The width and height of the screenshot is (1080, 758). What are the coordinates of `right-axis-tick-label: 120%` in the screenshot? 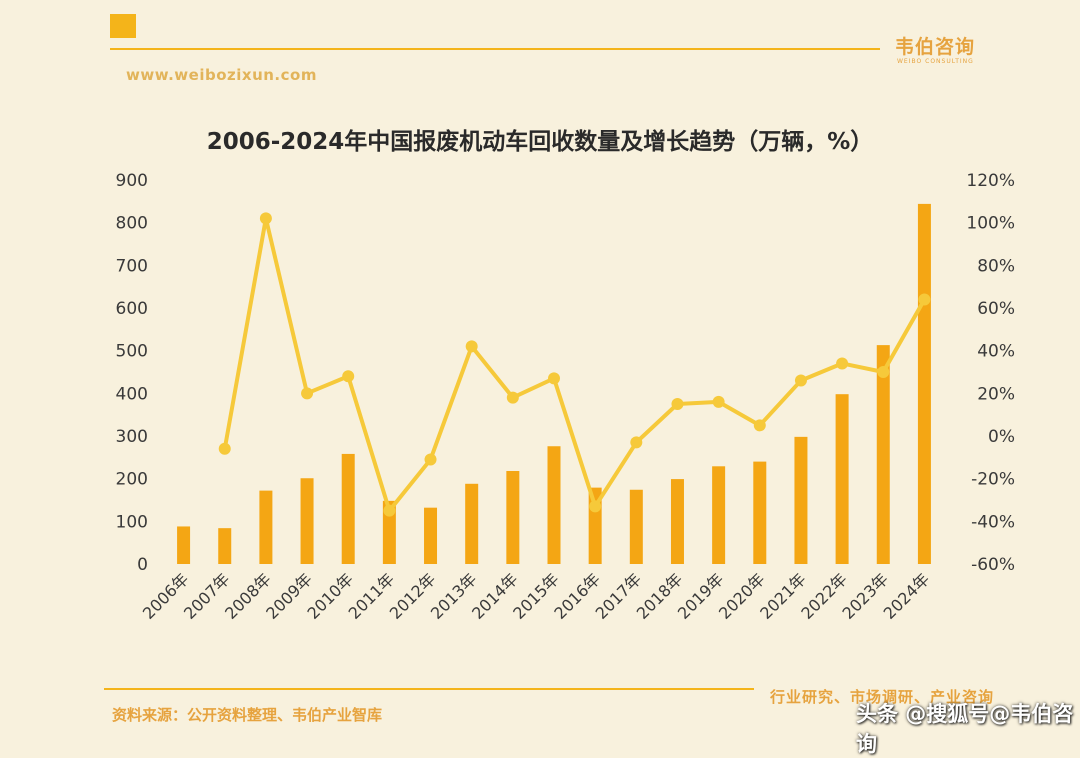 It's located at (990, 181).